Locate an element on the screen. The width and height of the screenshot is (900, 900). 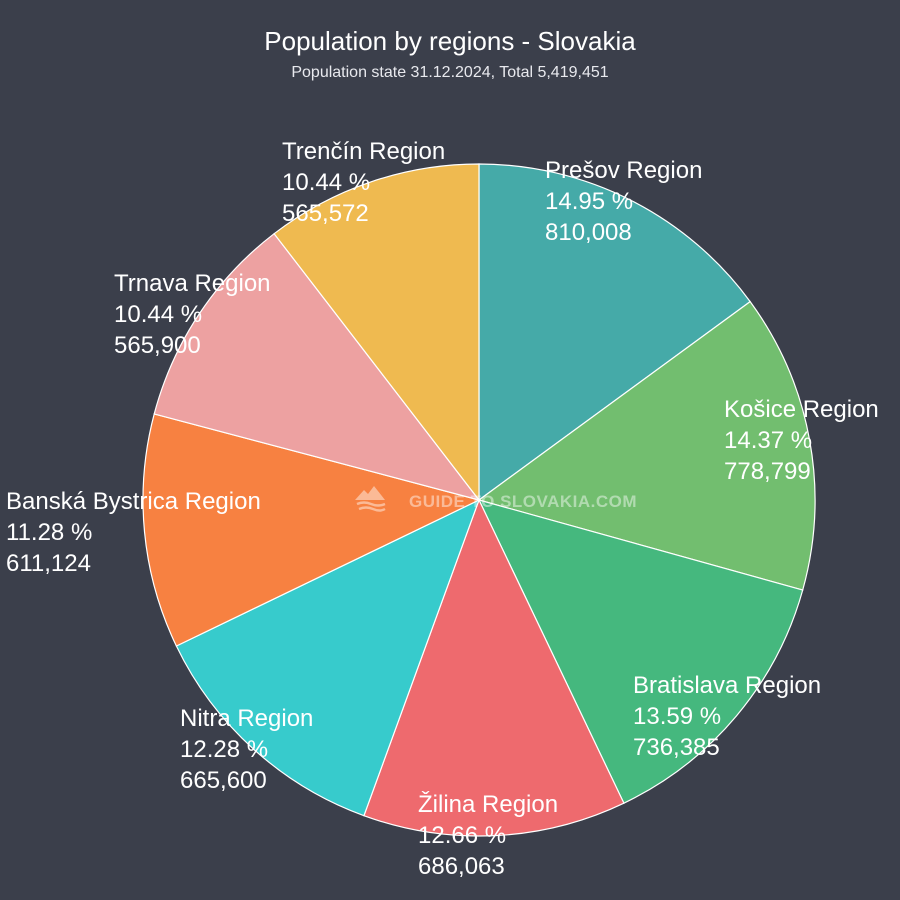
watermark: GUIDE TO SLOVAKIA.COM is located at coordinates (496, 499).